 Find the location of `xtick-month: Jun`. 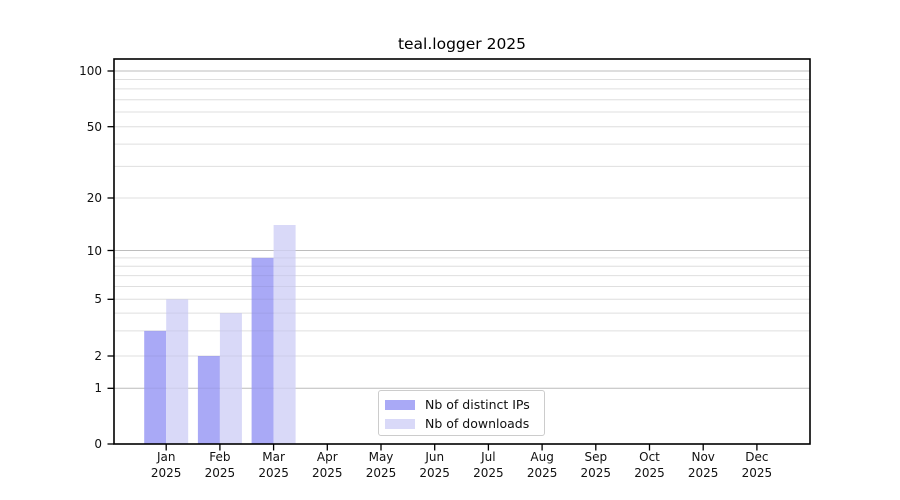

xtick-month: Jun is located at coordinates (435, 457).